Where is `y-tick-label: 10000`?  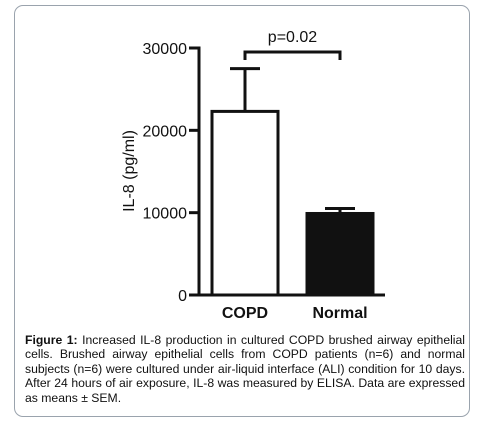 y-tick-label: 10000 is located at coordinates (165, 214).